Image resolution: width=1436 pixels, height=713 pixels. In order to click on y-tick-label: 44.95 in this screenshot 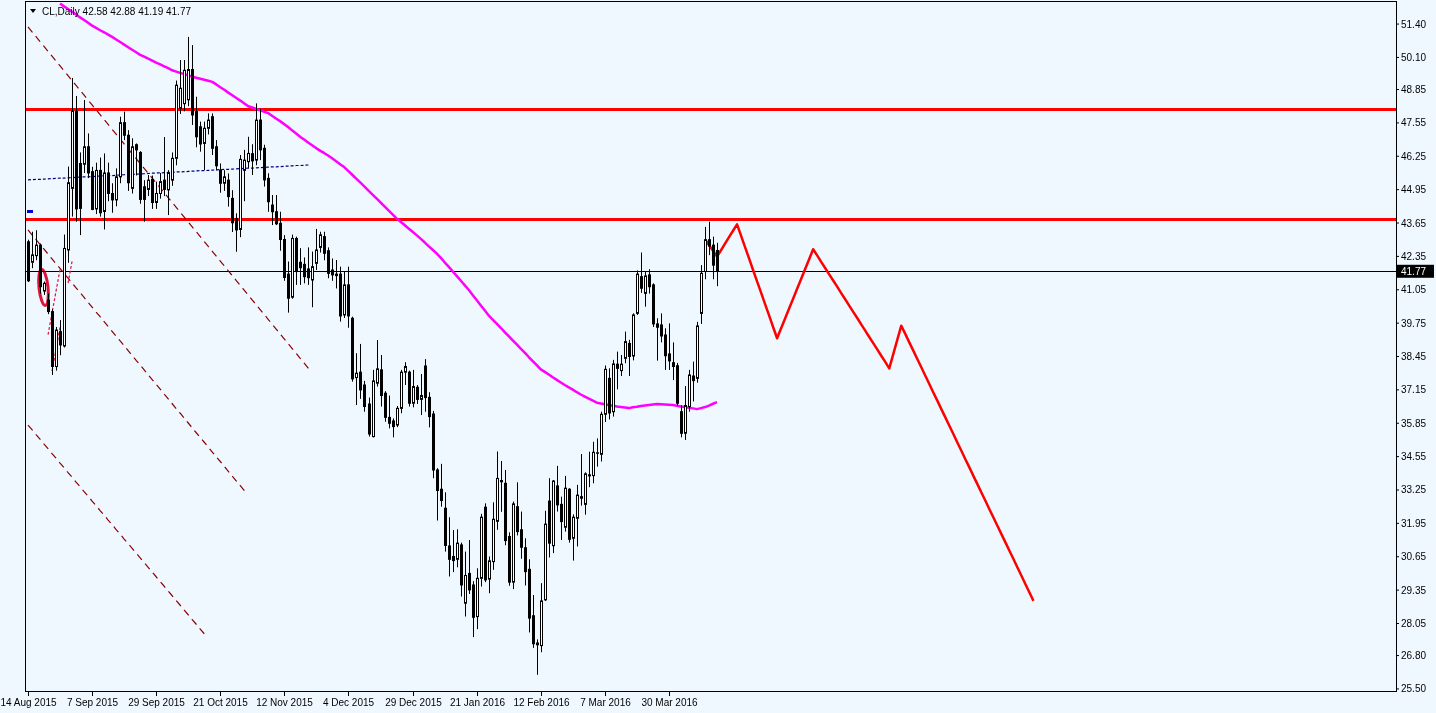, I will do `click(1414, 190)`.